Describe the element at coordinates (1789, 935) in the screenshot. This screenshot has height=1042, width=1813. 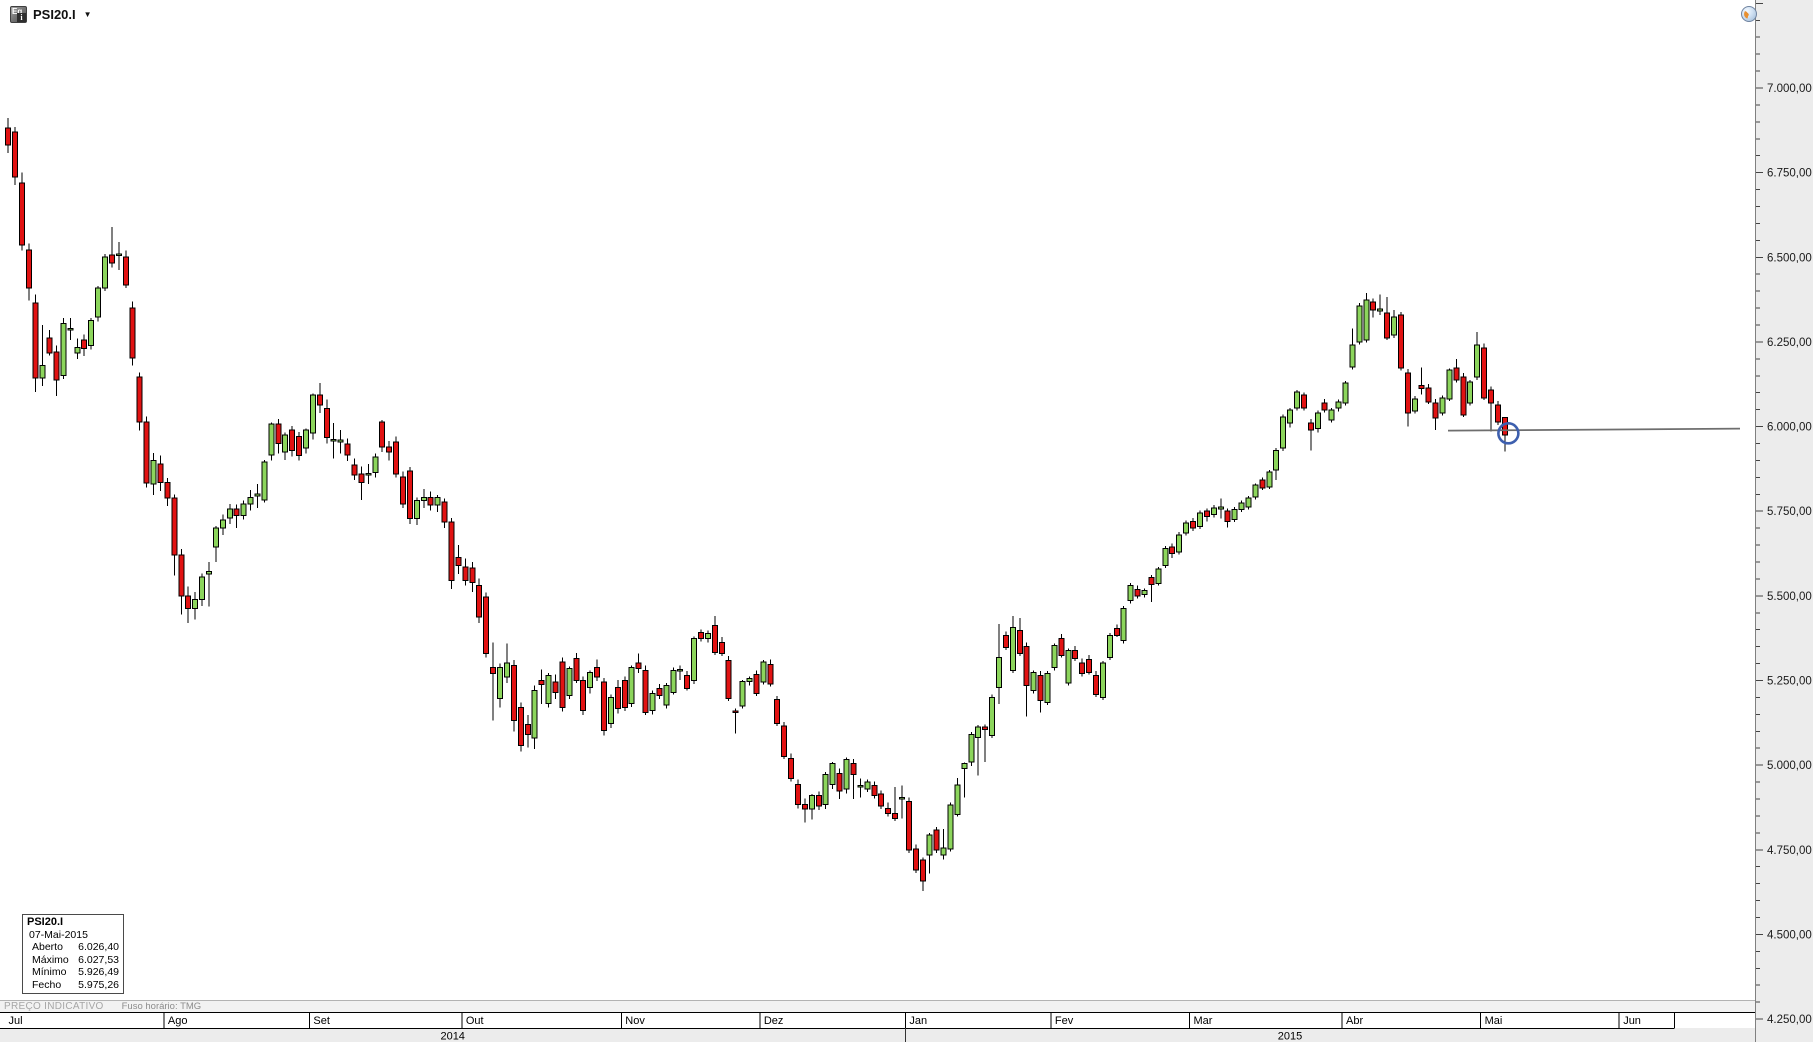
I see `price-tick-label: 4.500,00` at that location.